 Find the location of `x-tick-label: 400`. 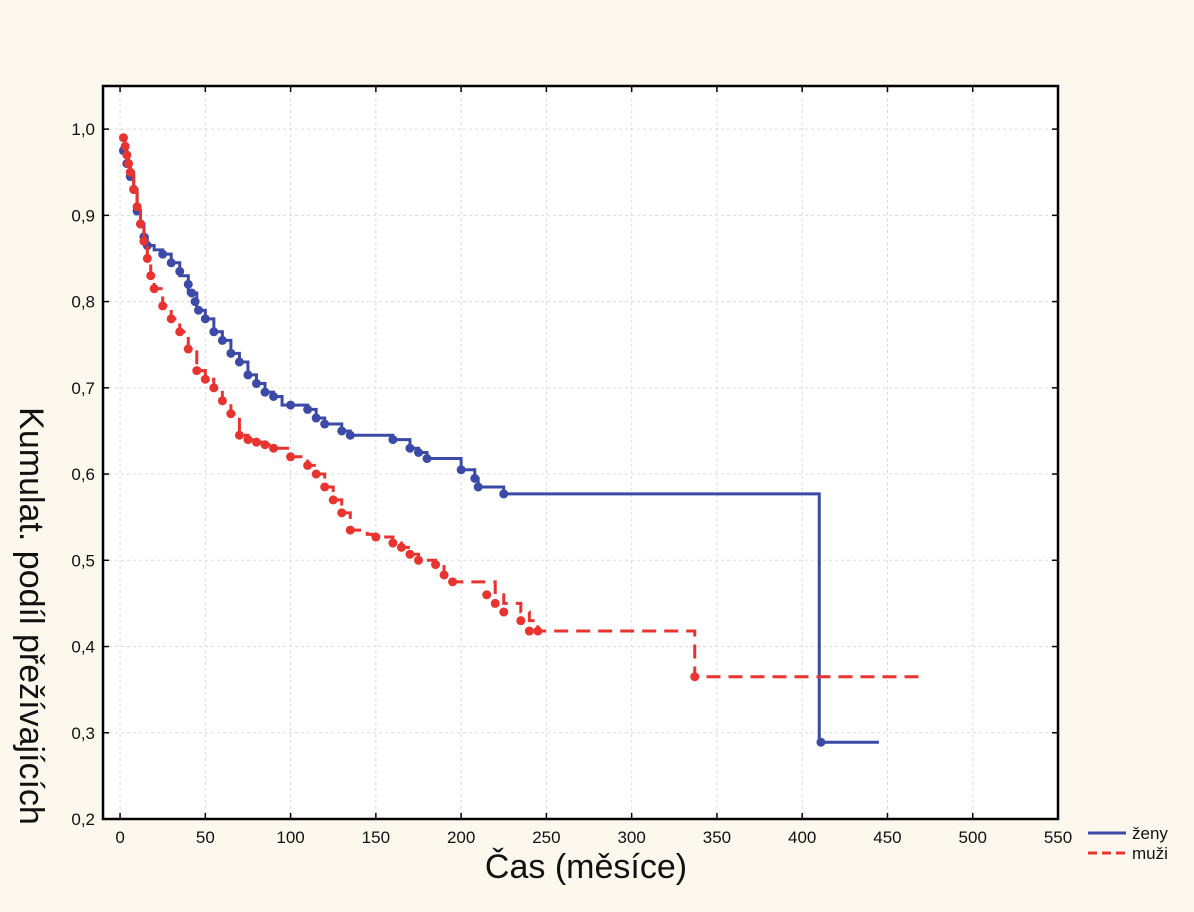

x-tick-label: 400 is located at coordinates (802, 837).